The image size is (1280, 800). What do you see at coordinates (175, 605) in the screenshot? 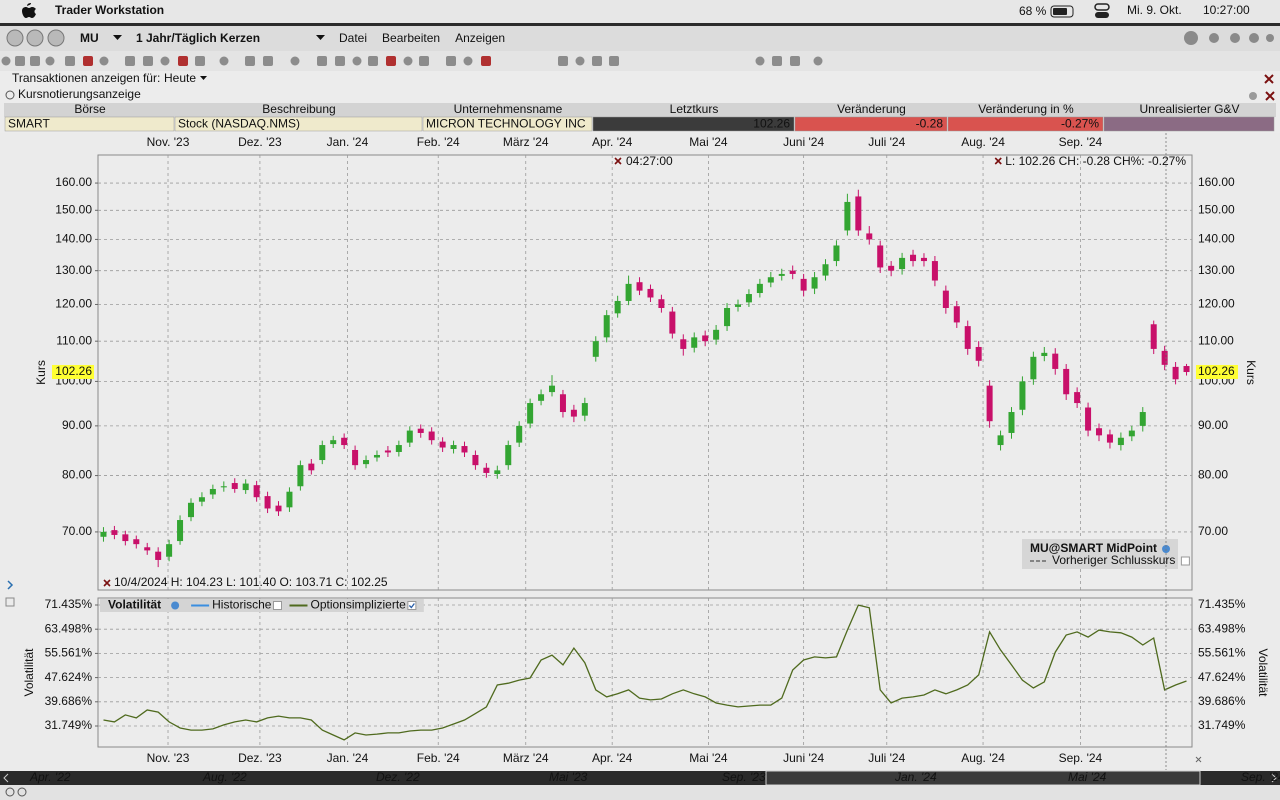
I see `legend-icon` at bounding box center [175, 605].